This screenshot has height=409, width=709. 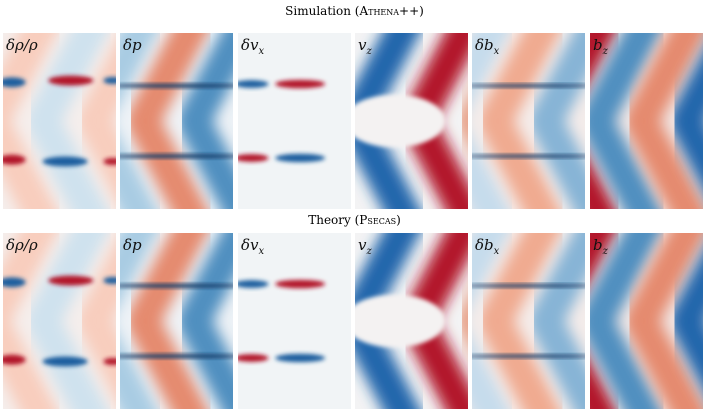 I want to click on title-part: Psecas, so click(x=377, y=220).